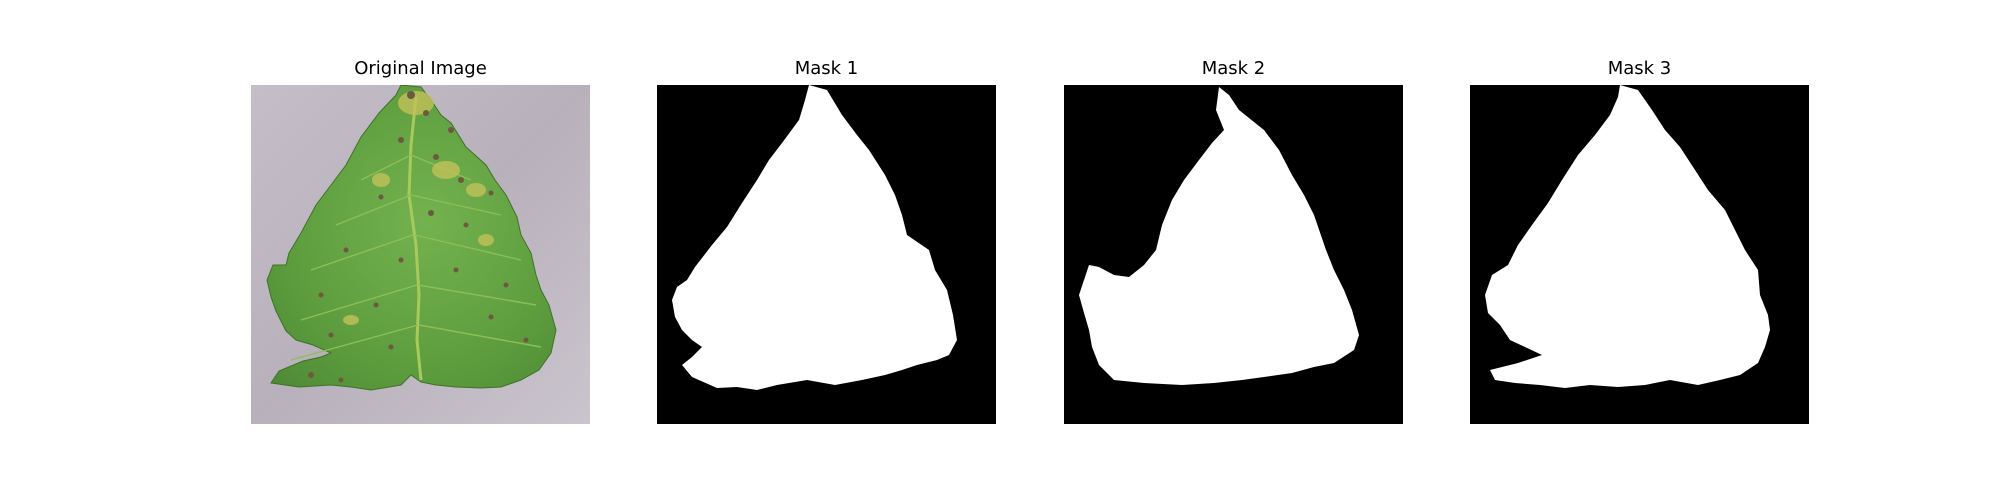 The width and height of the screenshot is (2000, 500). I want to click on leaf-lesions, so click(418, 237).